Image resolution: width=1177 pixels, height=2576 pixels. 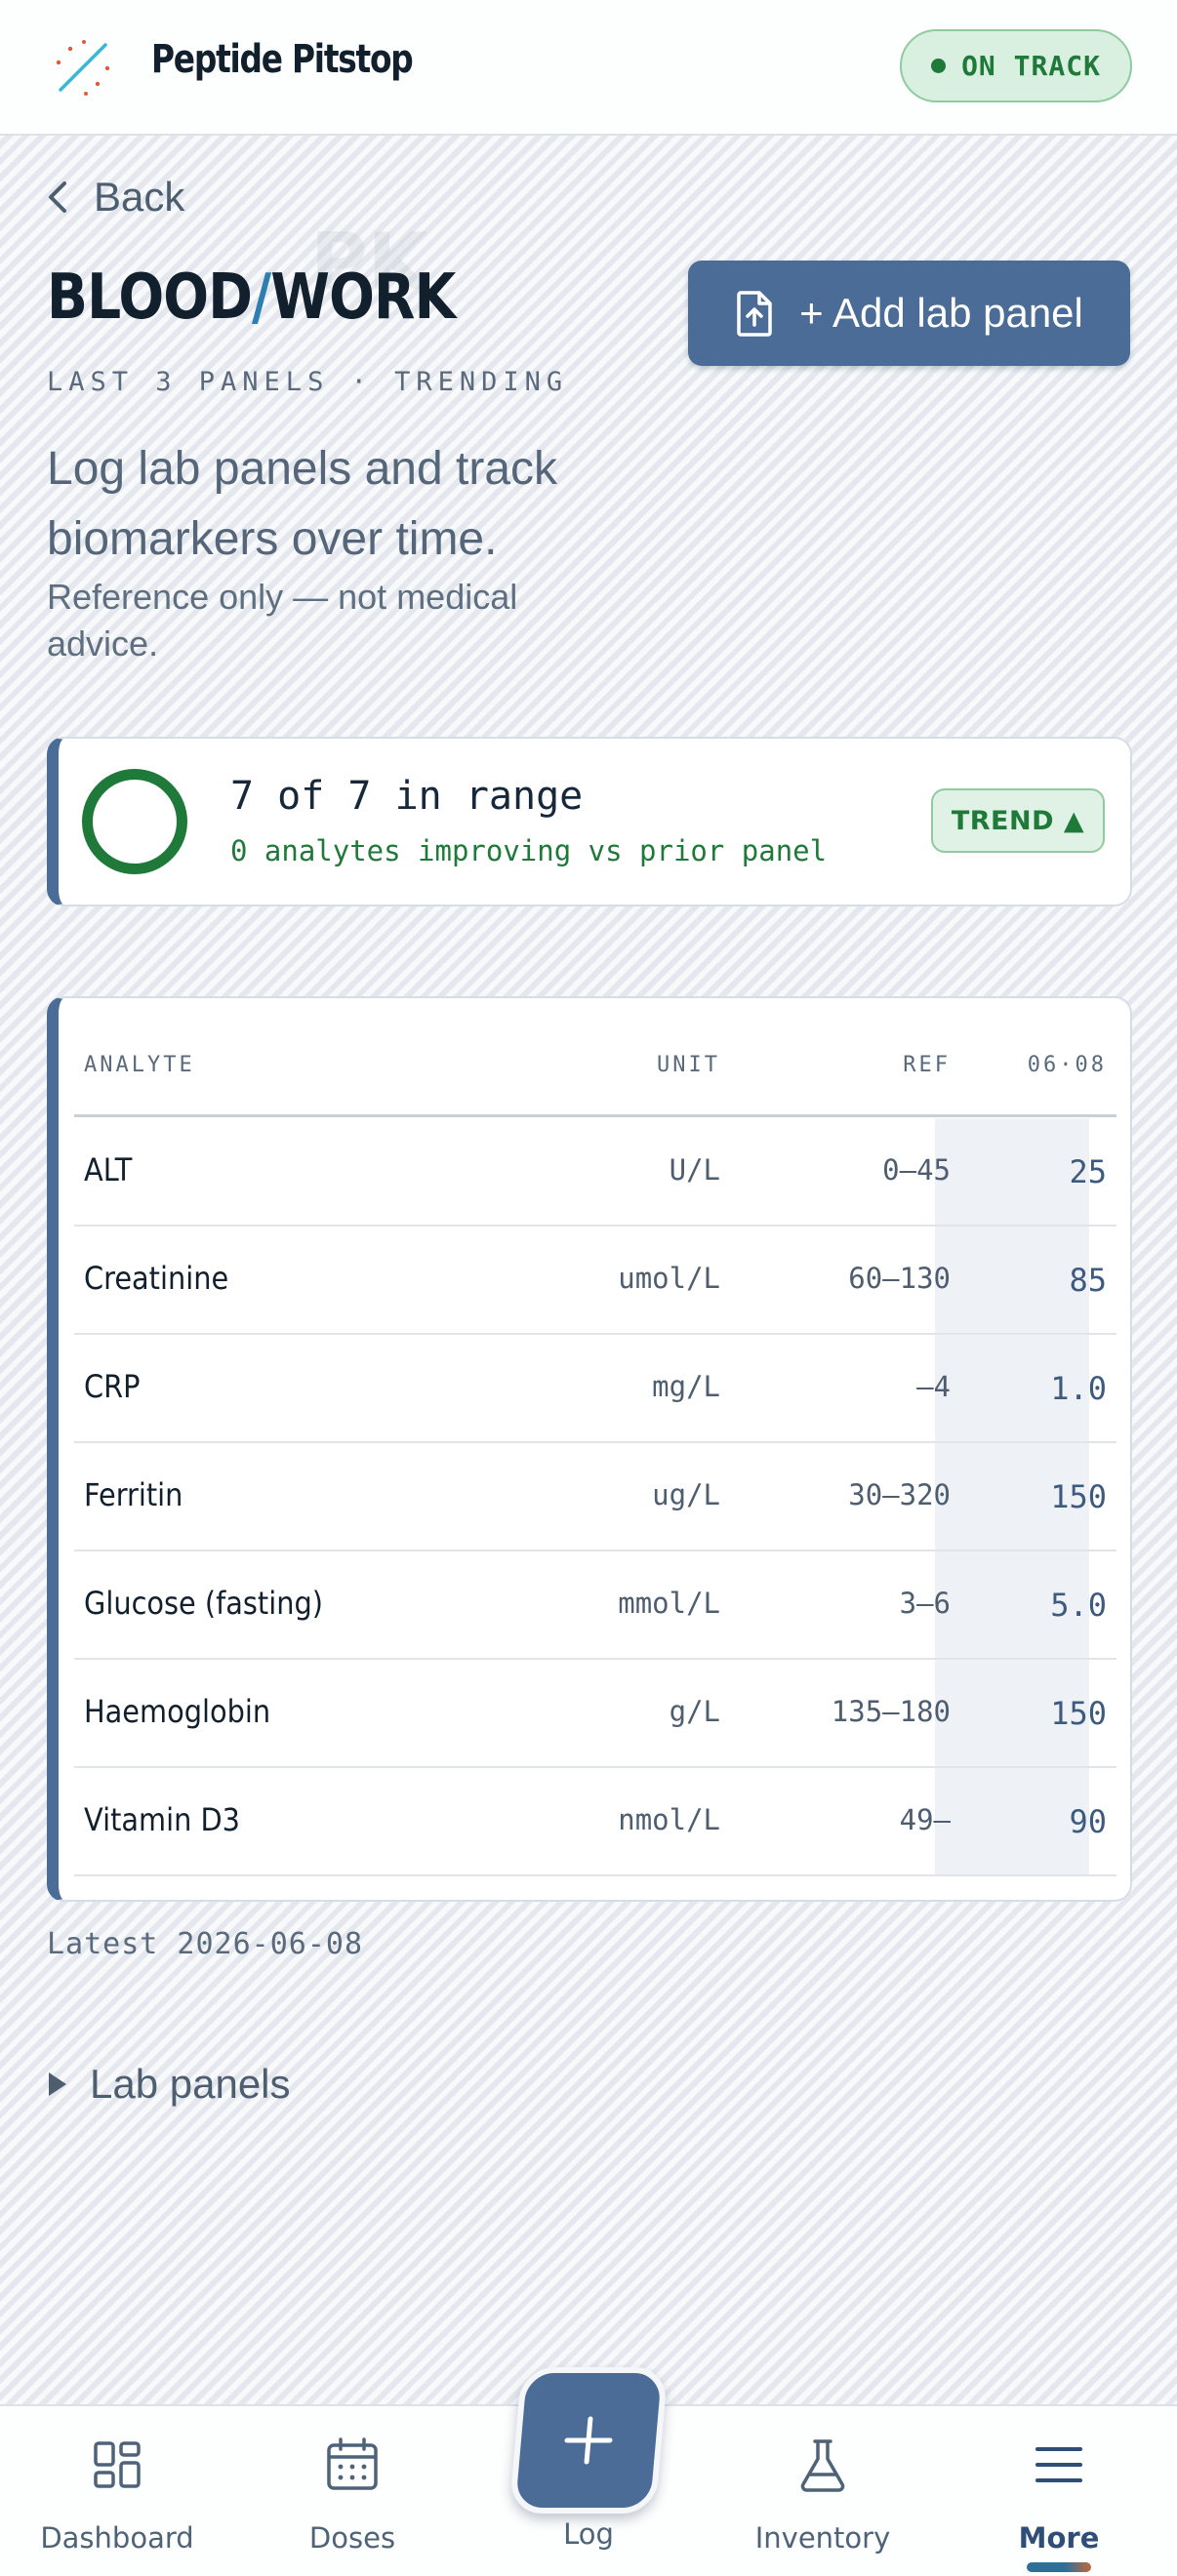 What do you see at coordinates (1059, 2491) in the screenshot?
I see `nav-item-more: More` at bounding box center [1059, 2491].